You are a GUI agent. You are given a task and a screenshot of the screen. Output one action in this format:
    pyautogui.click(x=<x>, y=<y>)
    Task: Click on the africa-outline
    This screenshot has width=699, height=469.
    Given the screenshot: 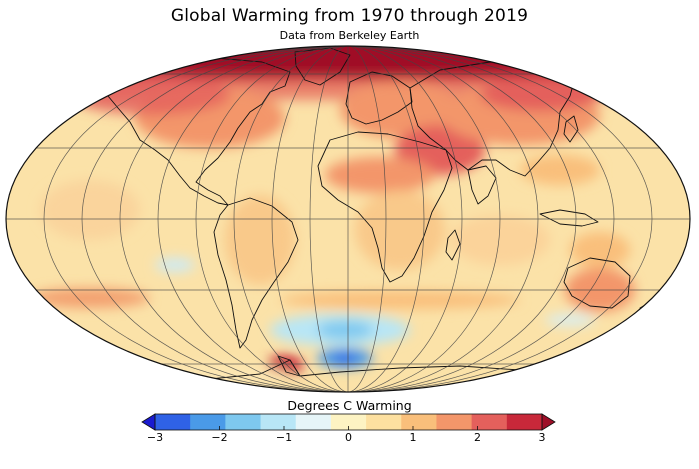 What is the action you would take?
    pyautogui.click(x=385, y=207)
    